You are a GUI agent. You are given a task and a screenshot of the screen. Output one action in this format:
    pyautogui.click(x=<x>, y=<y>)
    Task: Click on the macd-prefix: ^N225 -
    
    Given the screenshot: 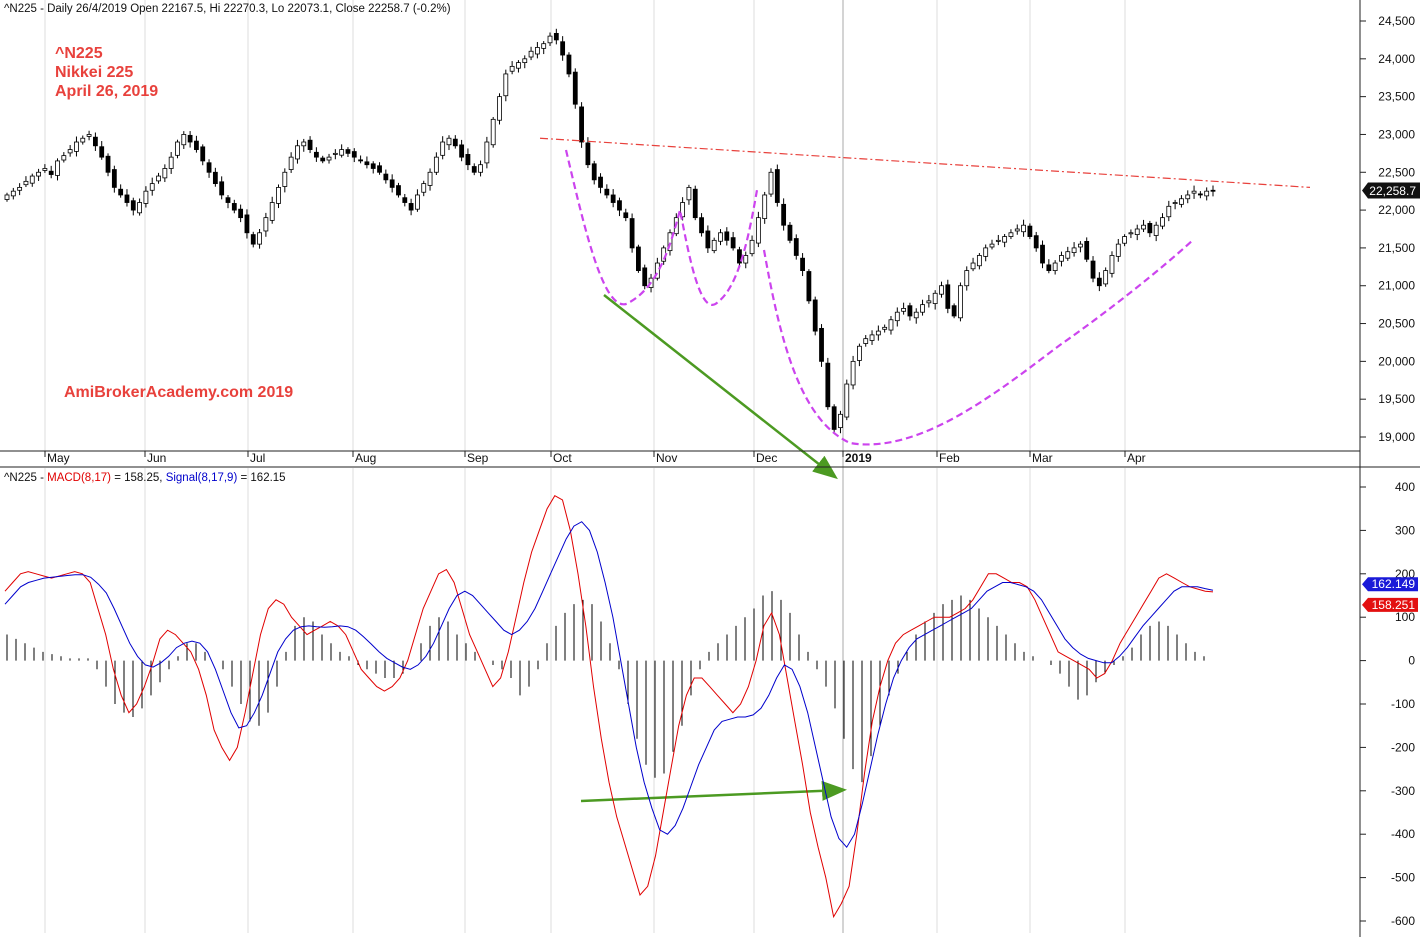 What is the action you would take?
    pyautogui.click(x=25, y=478)
    